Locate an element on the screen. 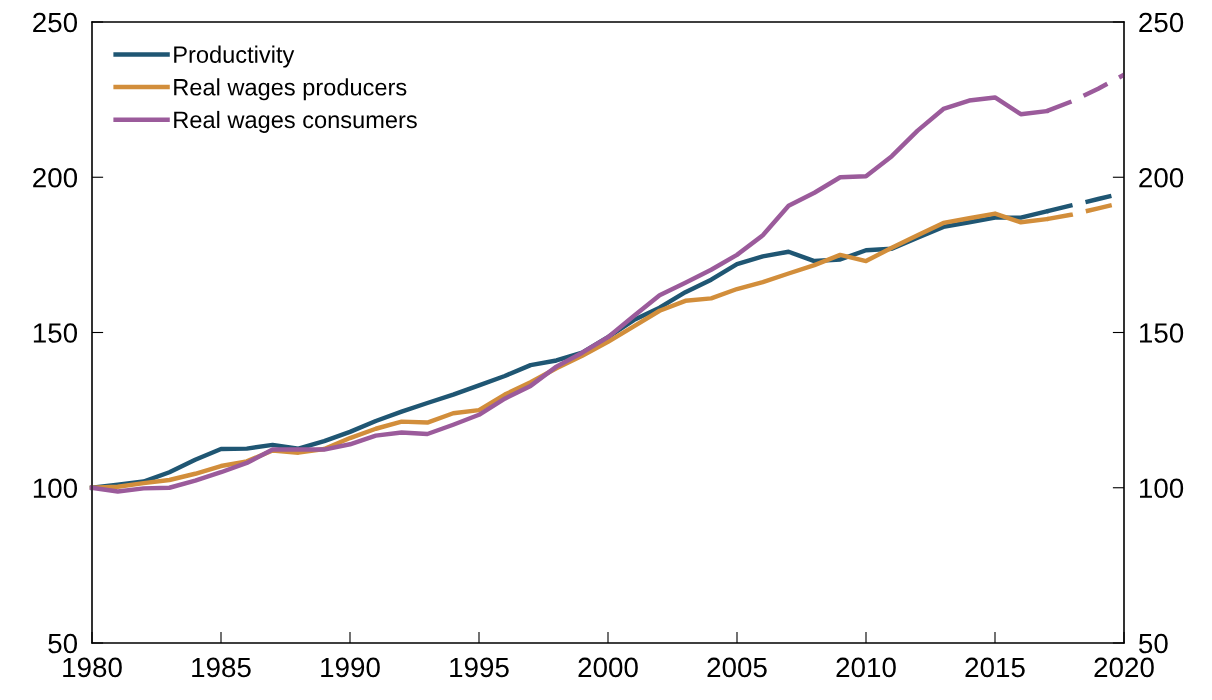 The image size is (1212, 700). x-tick-label: 2015 is located at coordinates (995, 667).